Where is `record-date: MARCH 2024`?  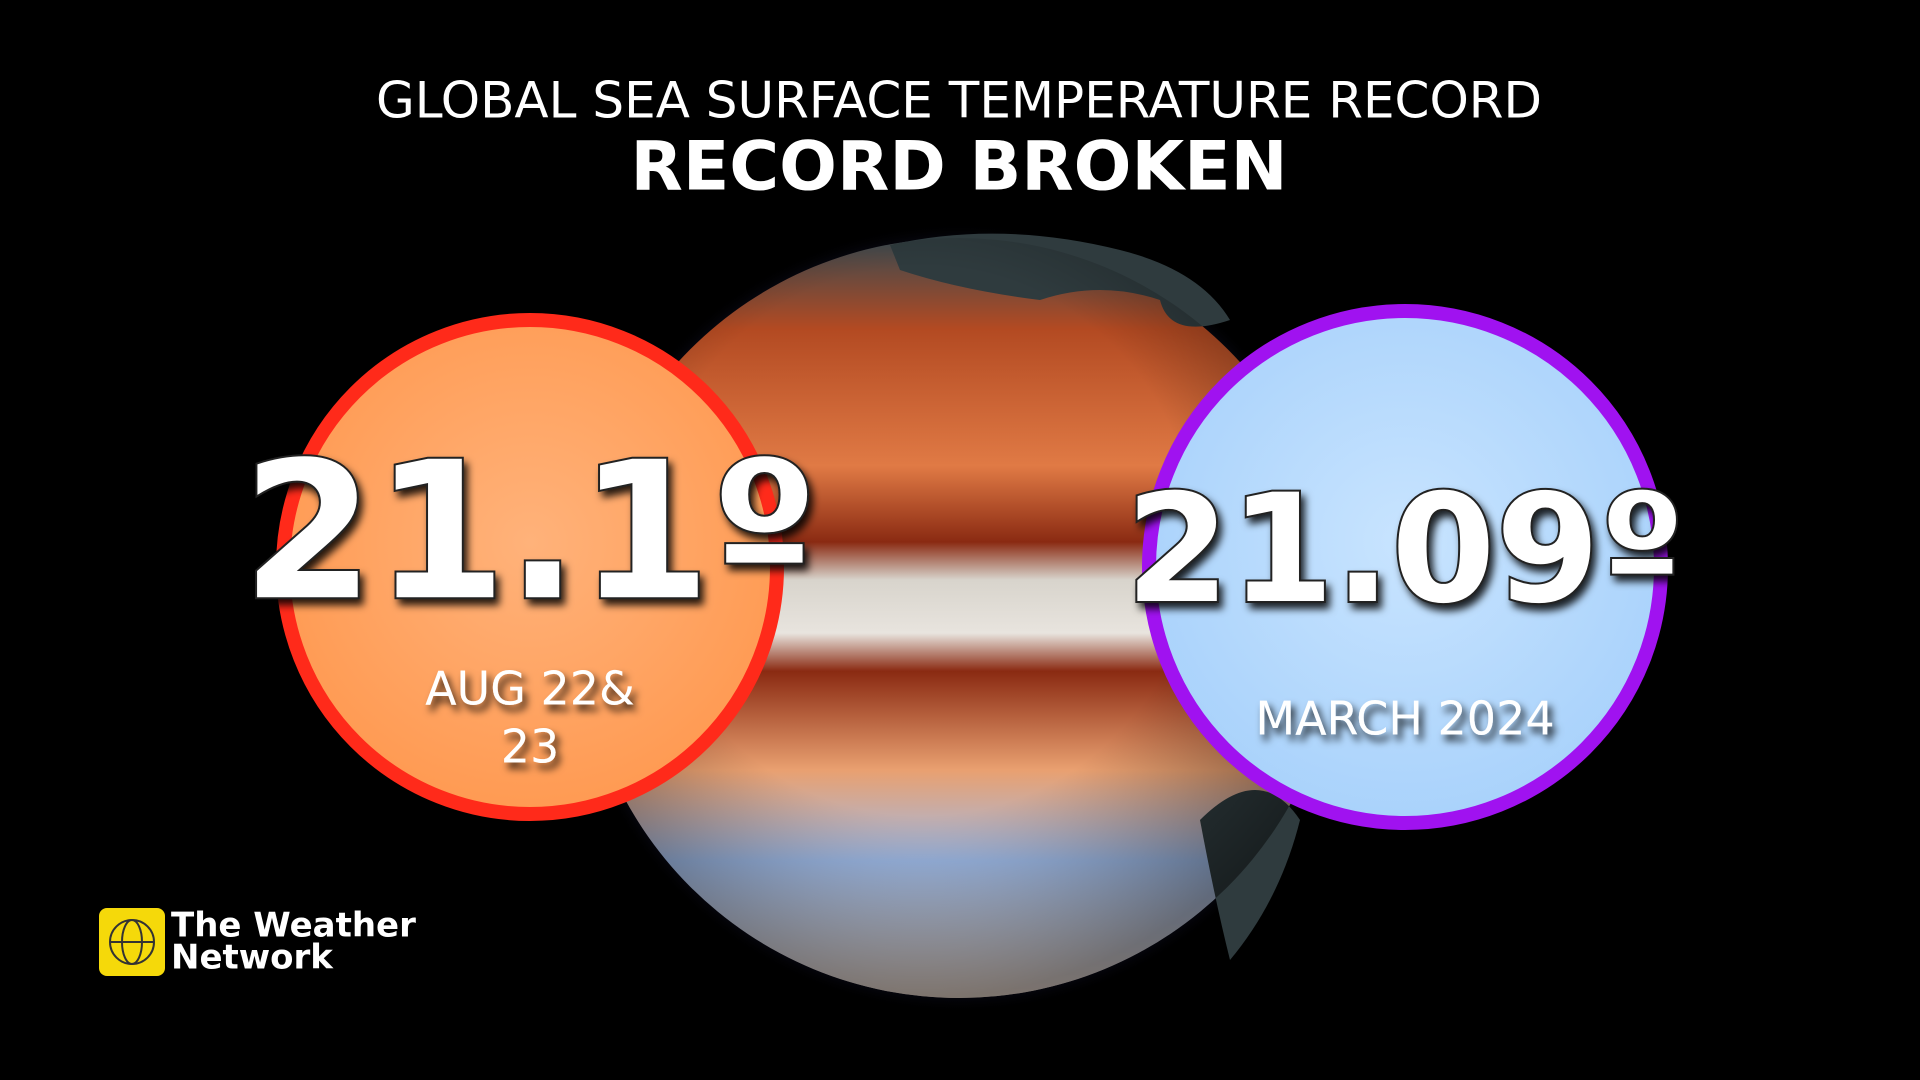 record-date: MARCH 2024 is located at coordinates (1404, 719).